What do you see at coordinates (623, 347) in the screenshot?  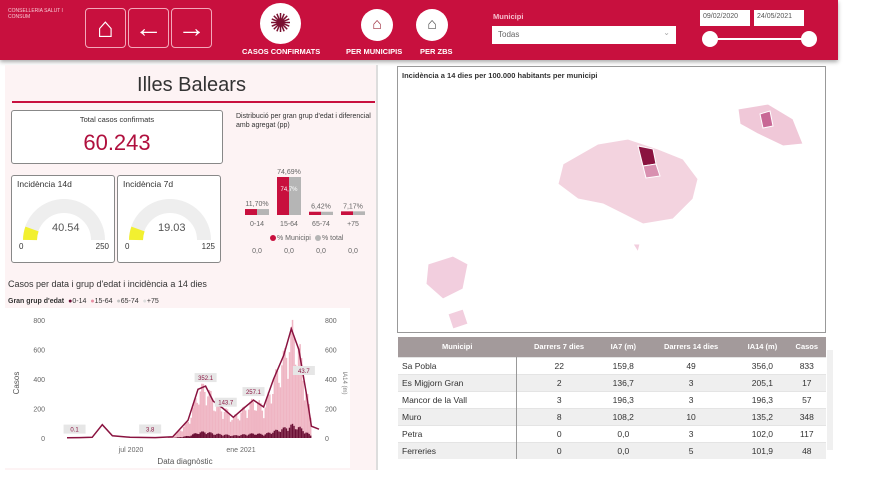 I see `column-header: IA7 (m)` at bounding box center [623, 347].